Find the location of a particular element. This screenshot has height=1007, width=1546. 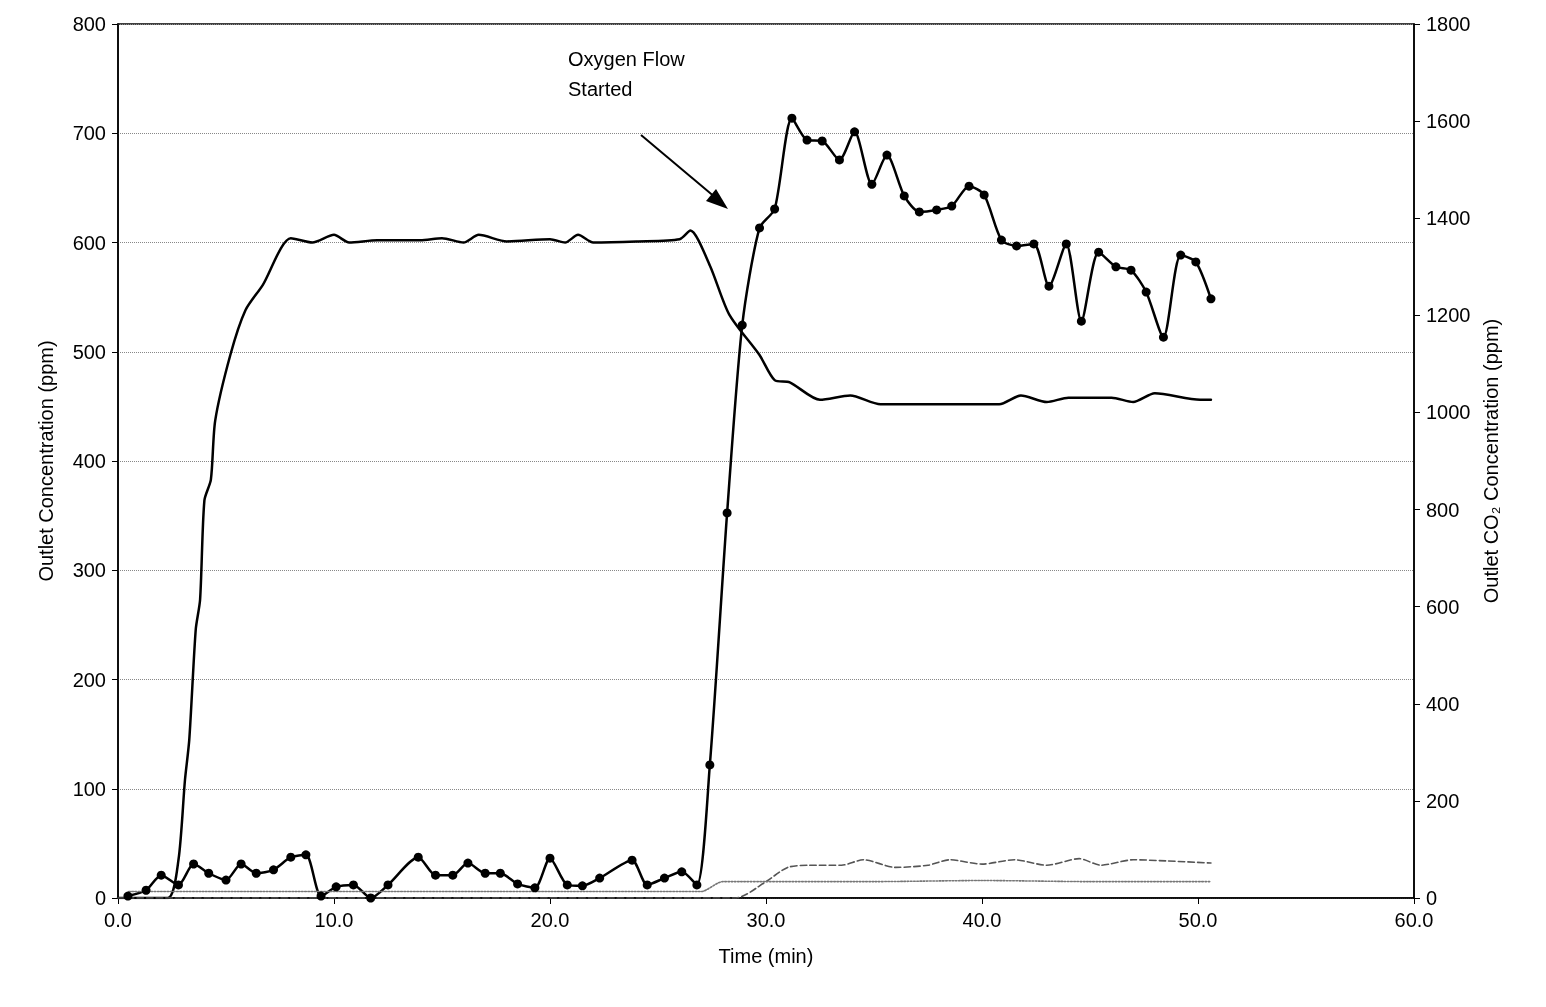

x-tick-label: 20.0 is located at coordinates (550, 920).